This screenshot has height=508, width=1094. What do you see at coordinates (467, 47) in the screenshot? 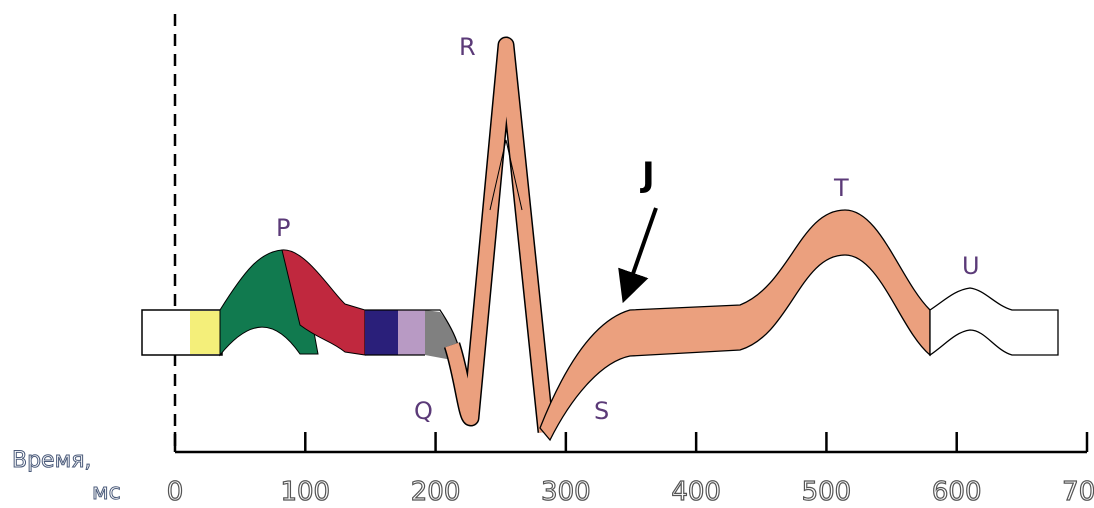
I see `label-r: R` at bounding box center [467, 47].